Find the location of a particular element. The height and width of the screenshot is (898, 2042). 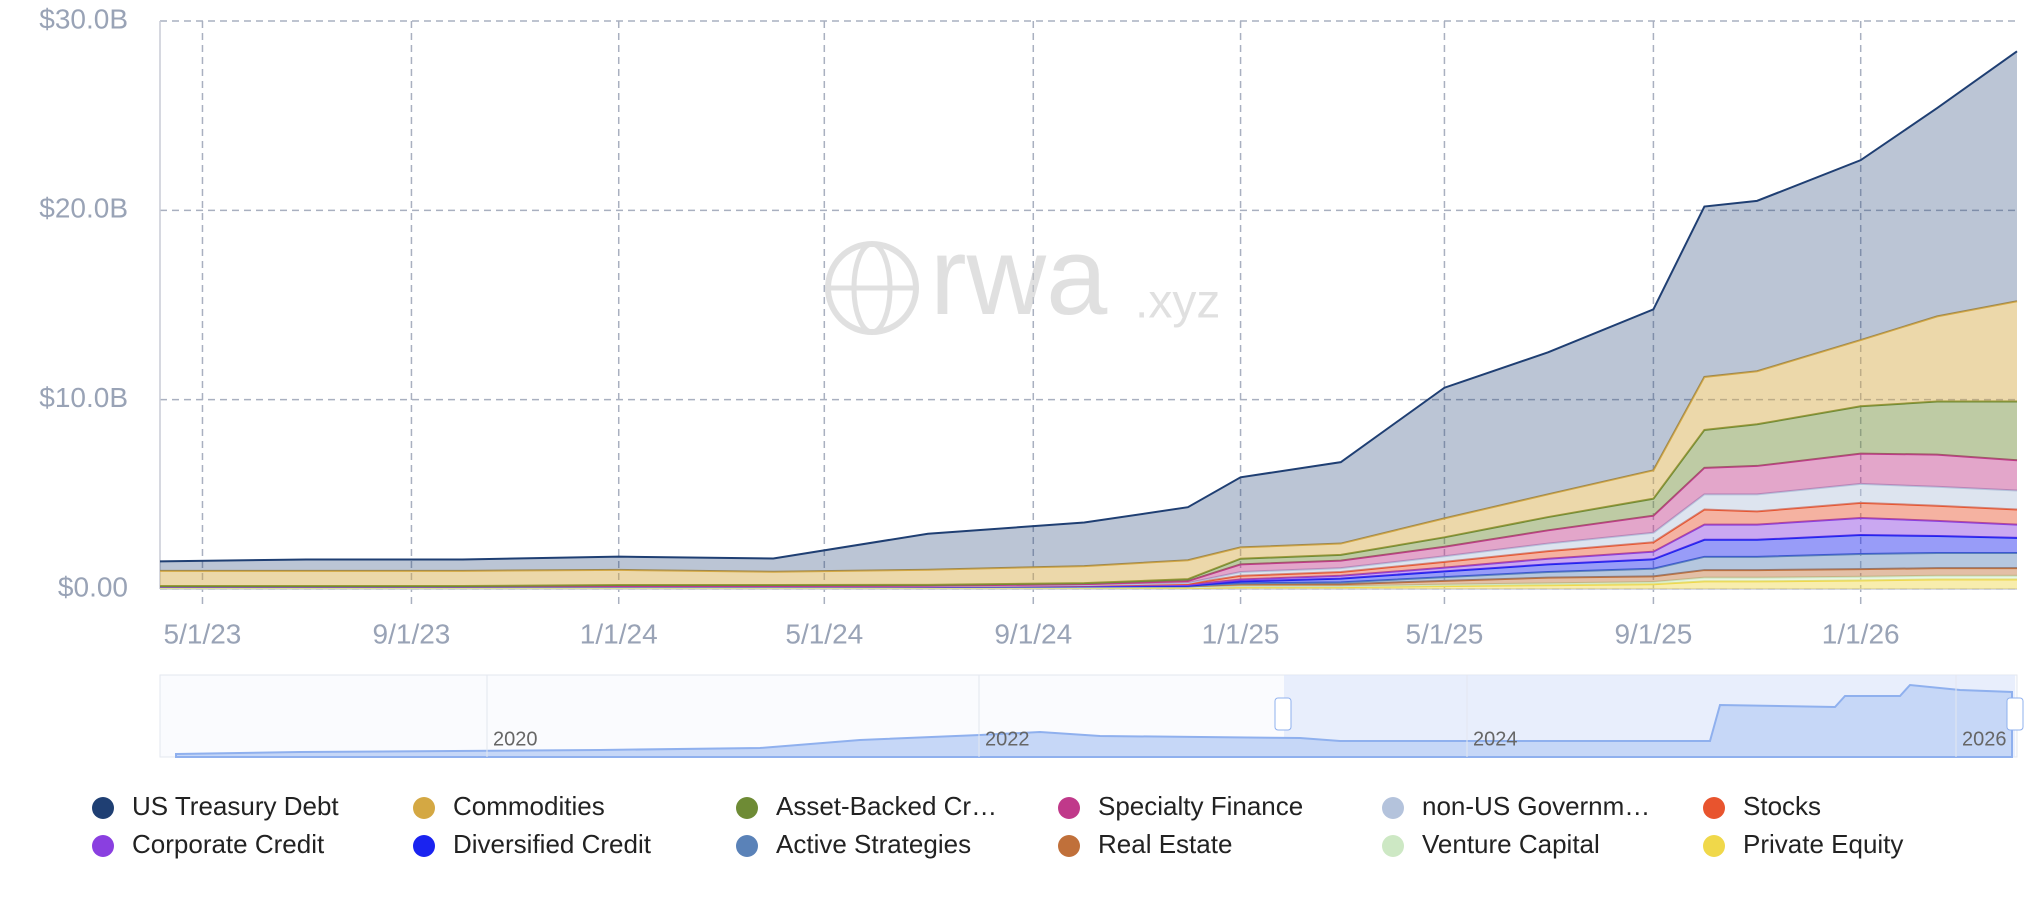

x-tick-label: 5/1/24 is located at coordinates (824, 633).